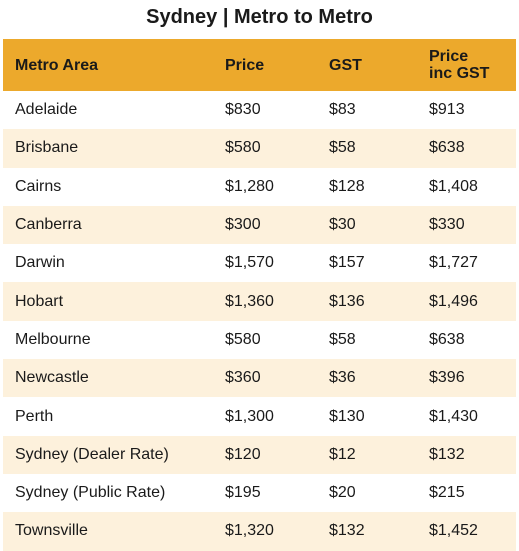  I want to click on table-row: Hobart $1,360 $136 $1,496, so click(259, 301).